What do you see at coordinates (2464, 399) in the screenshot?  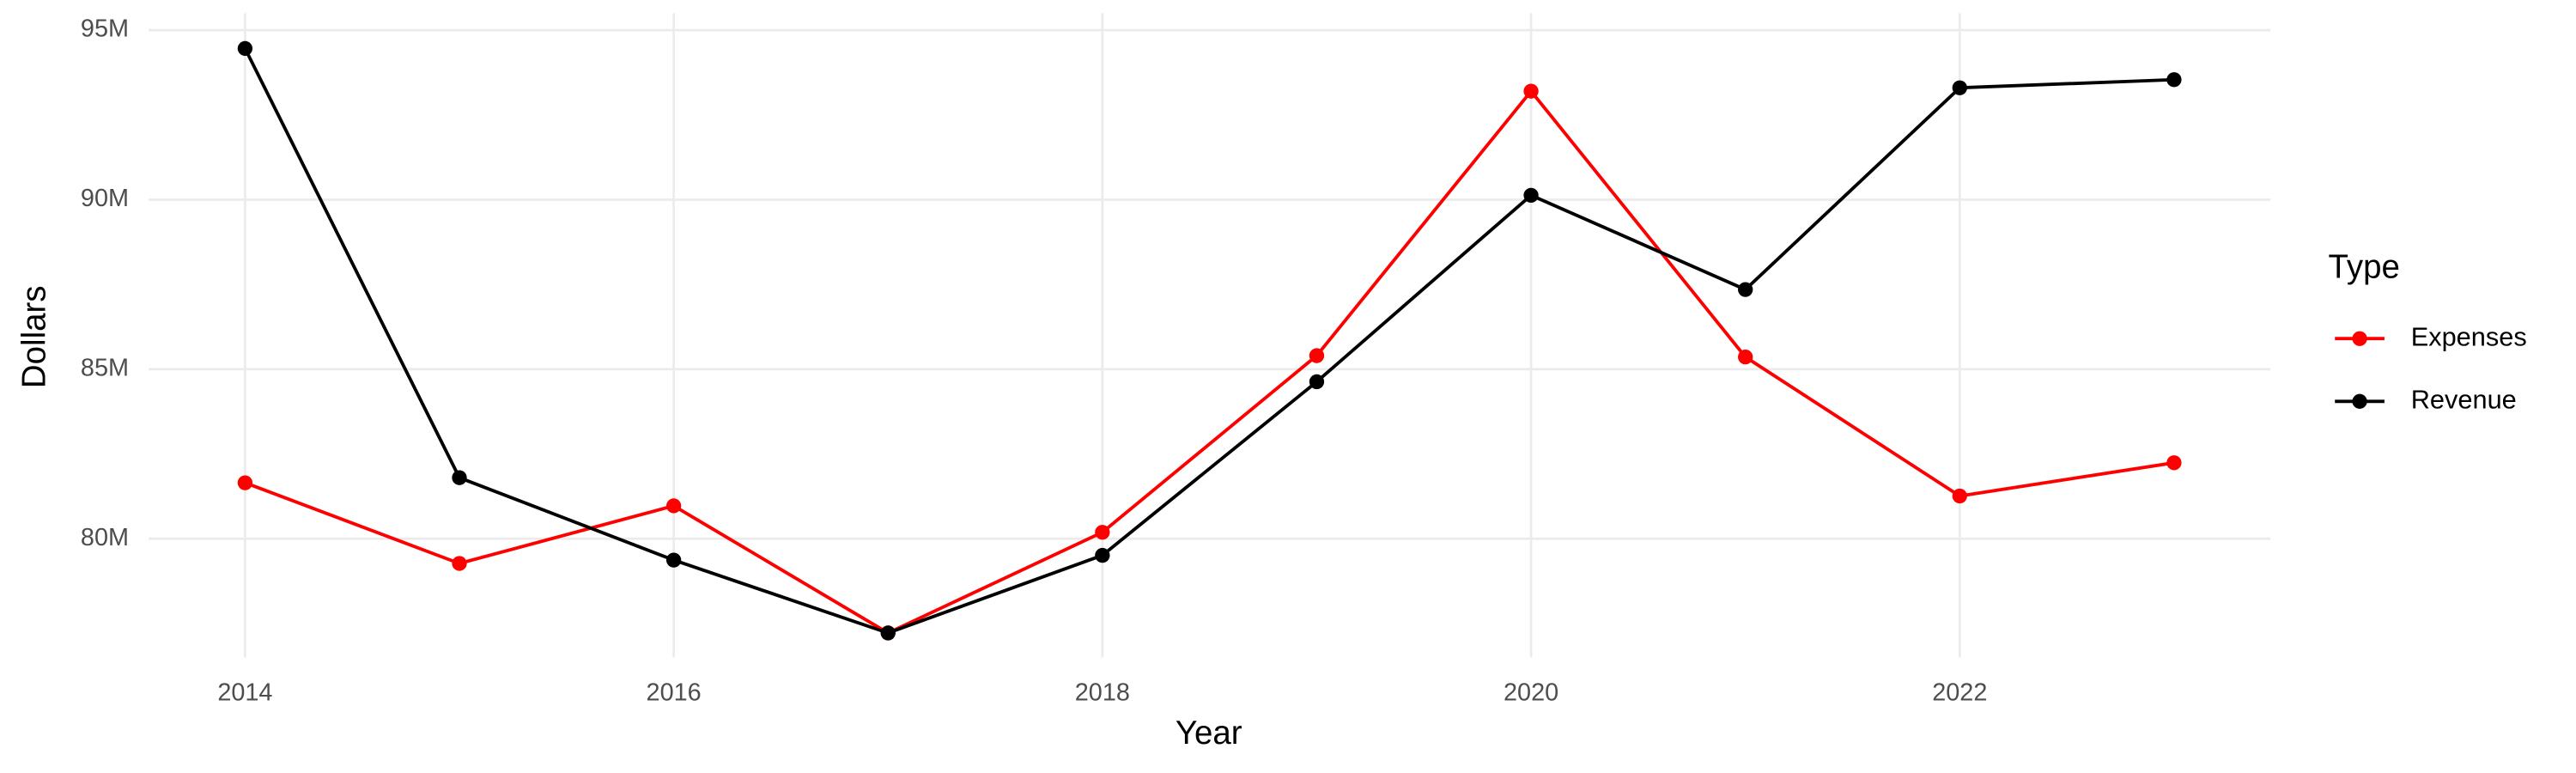 I see `legend-label: Revenue` at bounding box center [2464, 399].